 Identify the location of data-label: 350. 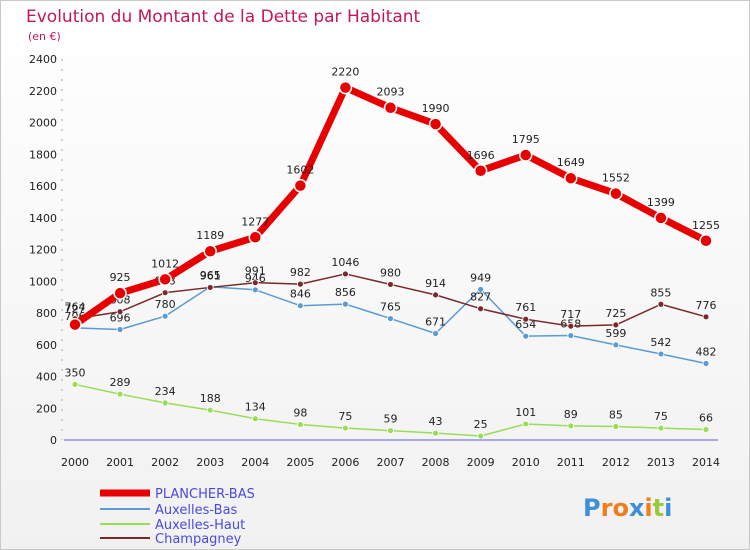
(75, 372).